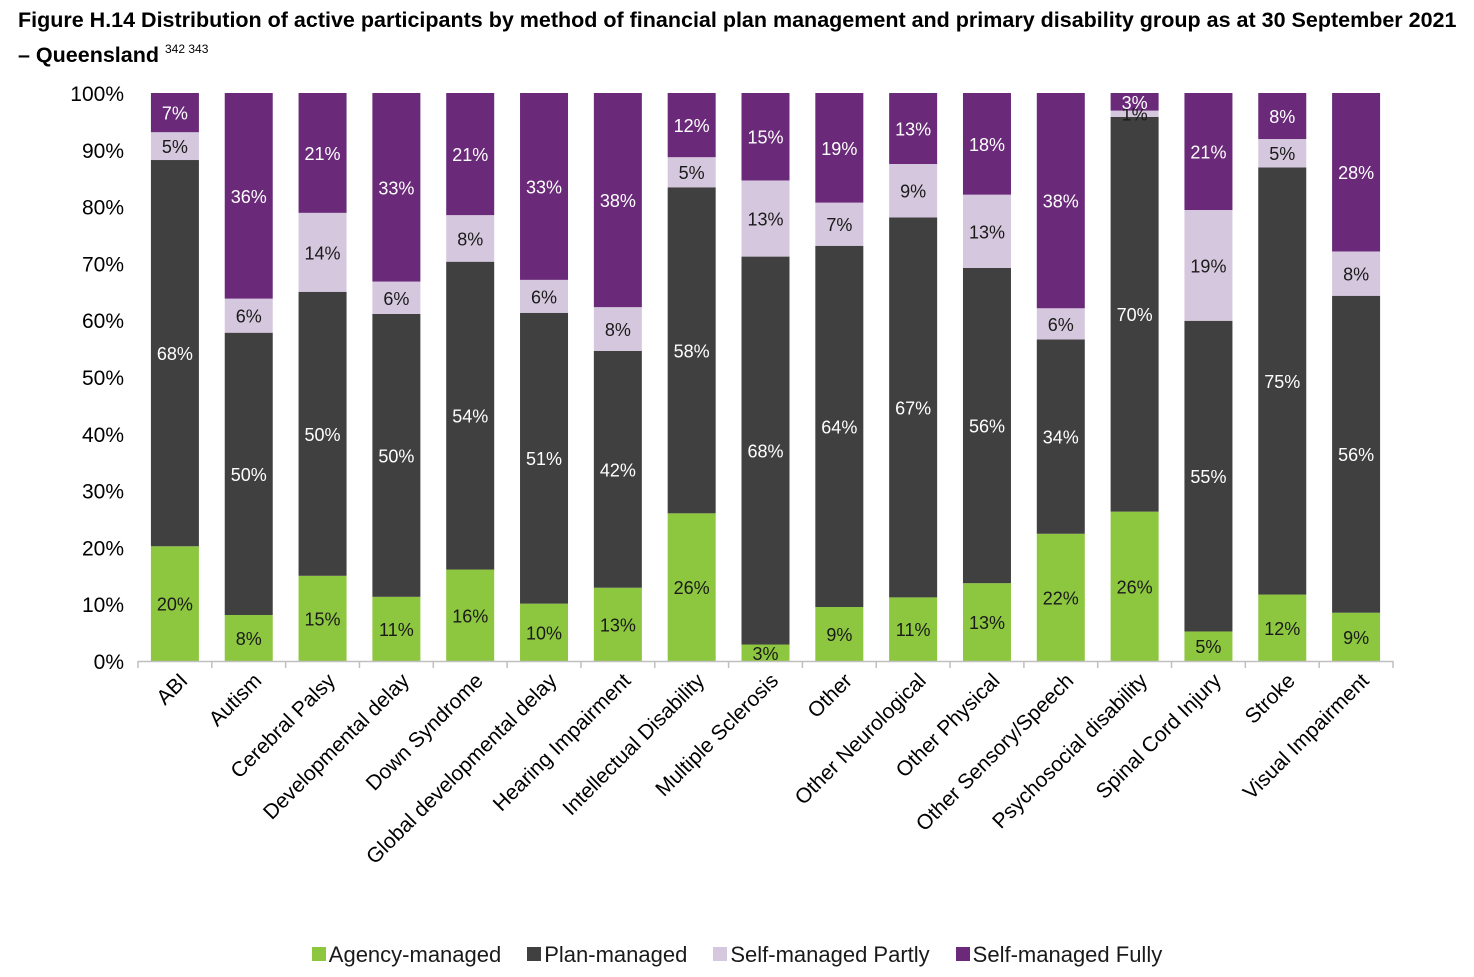 The width and height of the screenshot is (1474, 977). What do you see at coordinates (987, 427) in the screenshot?
I see `data-label: 56%` at bounding box center [987, 427].